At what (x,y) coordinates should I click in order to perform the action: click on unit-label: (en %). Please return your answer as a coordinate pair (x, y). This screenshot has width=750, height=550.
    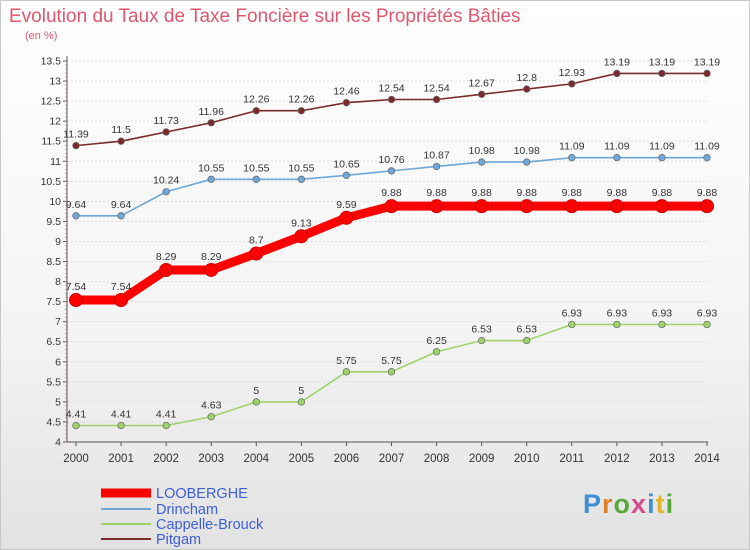
    Looking at the image, I should click on (41, 36).